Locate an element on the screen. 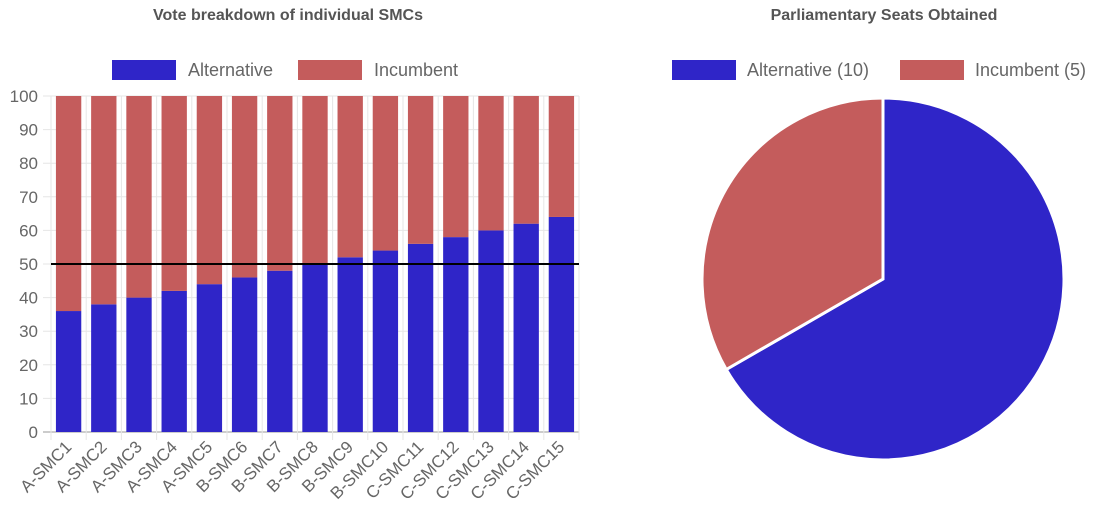 The width and height of the screenshot is (1106, 526). legend-label-alternative-seats: Alternative (10) is located at coordinates (808, 70).